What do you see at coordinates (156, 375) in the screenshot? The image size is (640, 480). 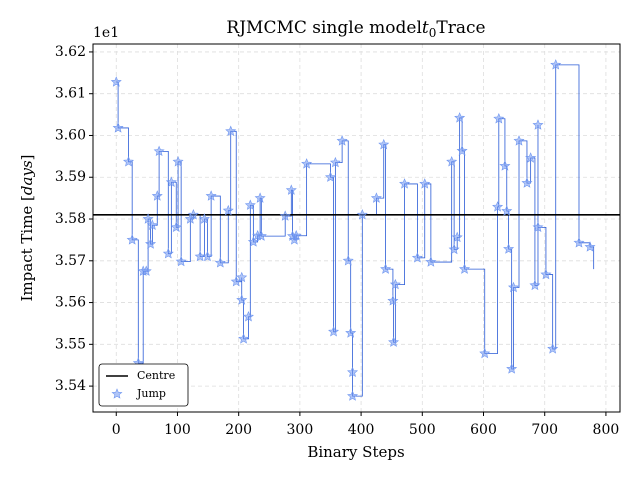 I see `legend-label: Centre` at bounding box center [156, 375].